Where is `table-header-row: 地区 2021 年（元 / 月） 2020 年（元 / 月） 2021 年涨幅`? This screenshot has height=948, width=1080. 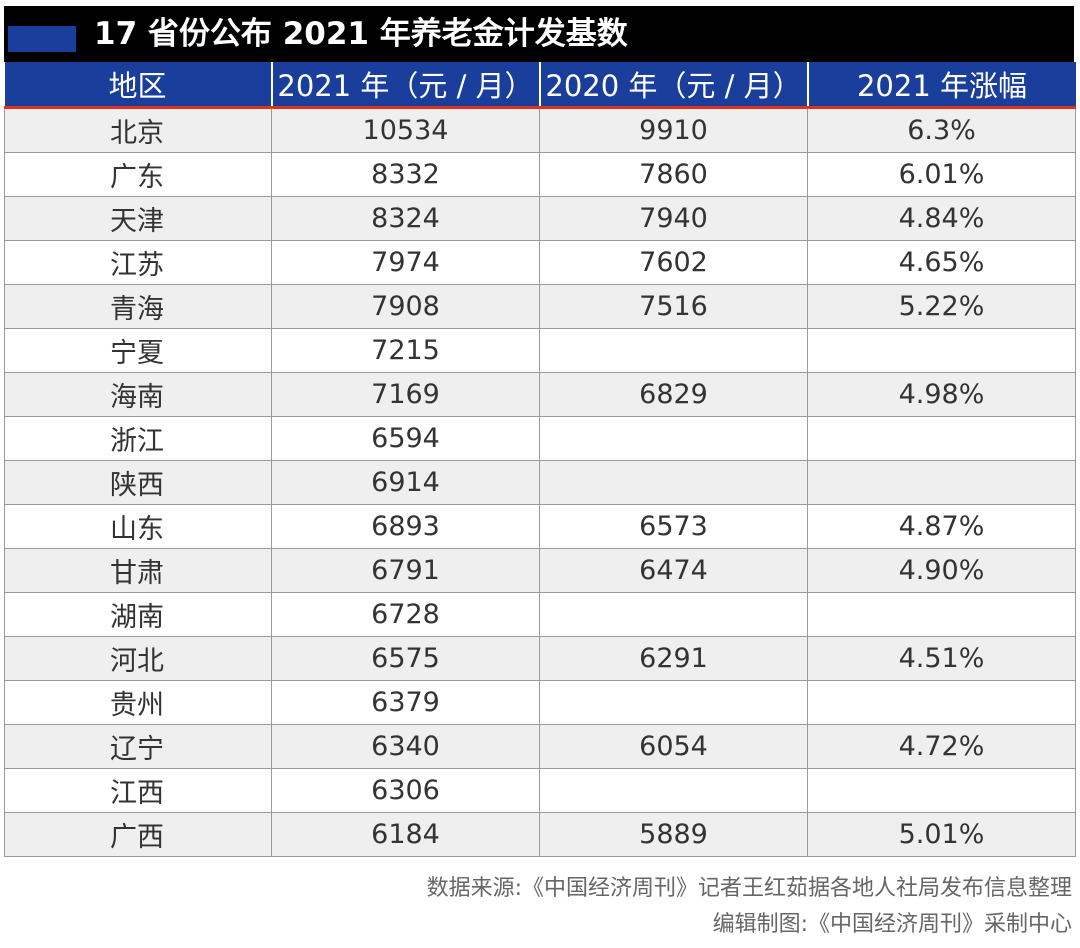 table-header-row: 地区 2021 年（元 / 月） 2020 年（元 / 月） 2021 年涨幅 is located at coordinates (540, 85).